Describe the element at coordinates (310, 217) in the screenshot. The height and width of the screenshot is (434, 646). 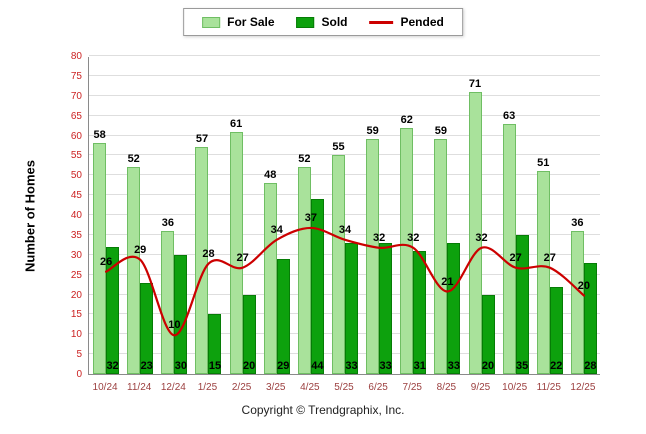
I see `pended-value-label: 37` at that location.